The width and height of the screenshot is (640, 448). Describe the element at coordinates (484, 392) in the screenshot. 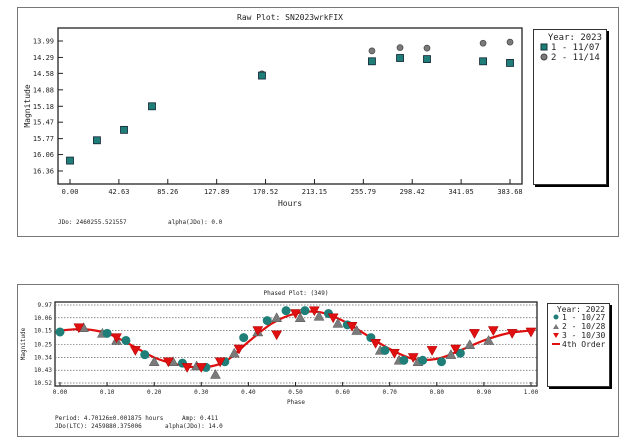

I see `x-tick-label: 0.90` at that location.